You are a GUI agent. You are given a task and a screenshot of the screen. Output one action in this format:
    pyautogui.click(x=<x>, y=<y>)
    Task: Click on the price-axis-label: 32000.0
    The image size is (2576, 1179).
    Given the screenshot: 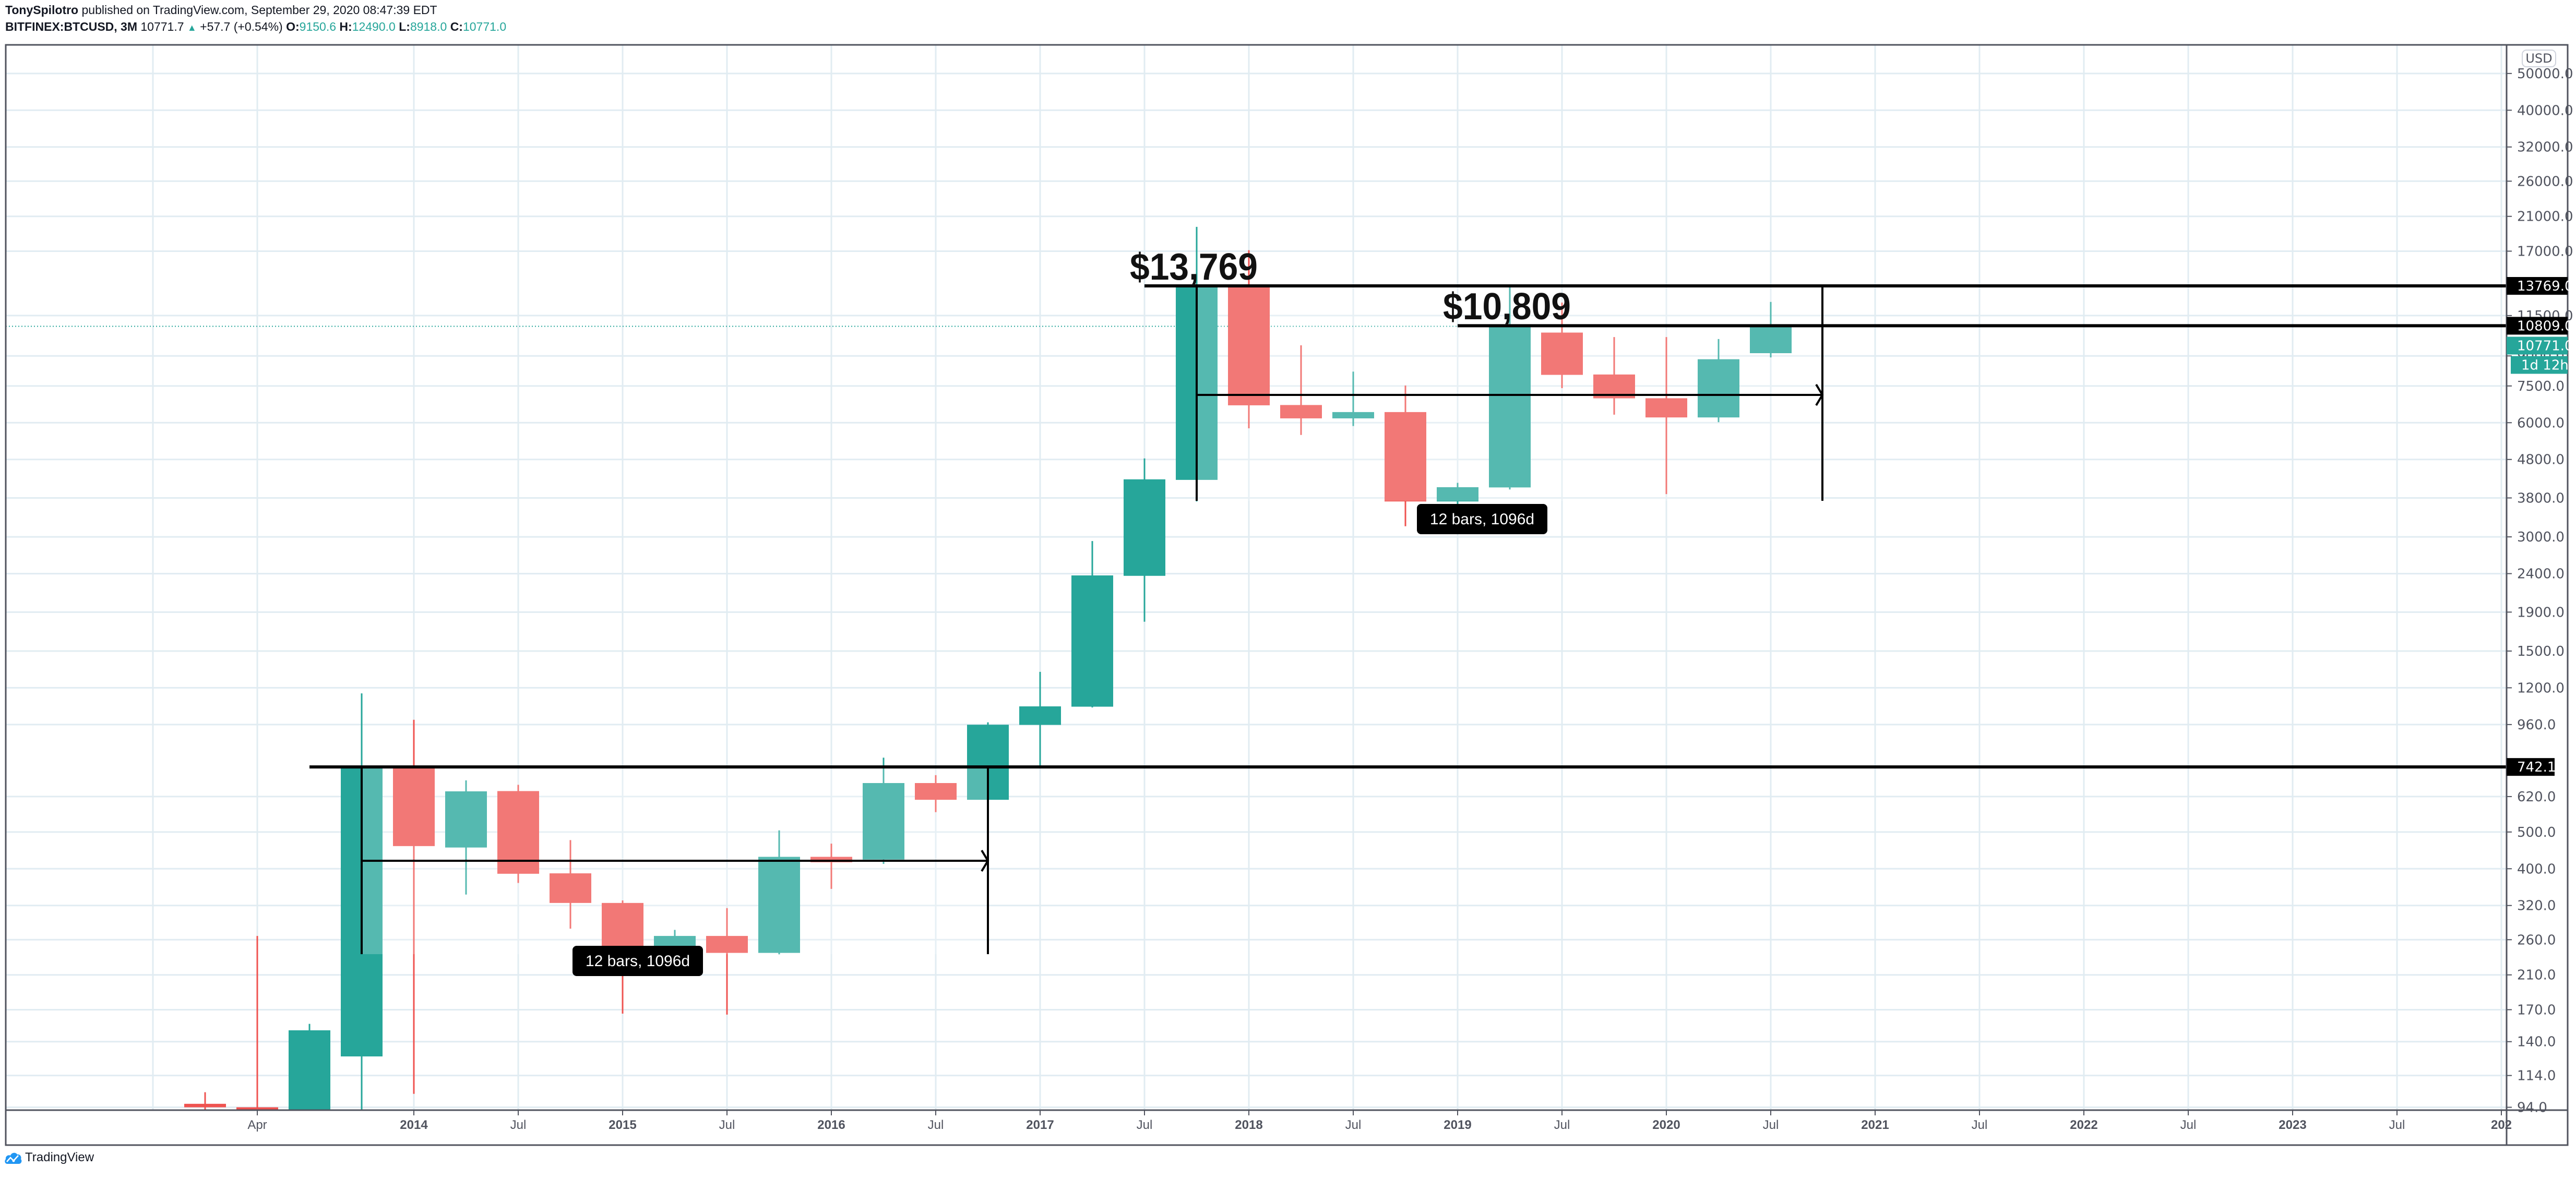 What is the action you would take?
    pyautogui.click(x=2545, y=148)
    